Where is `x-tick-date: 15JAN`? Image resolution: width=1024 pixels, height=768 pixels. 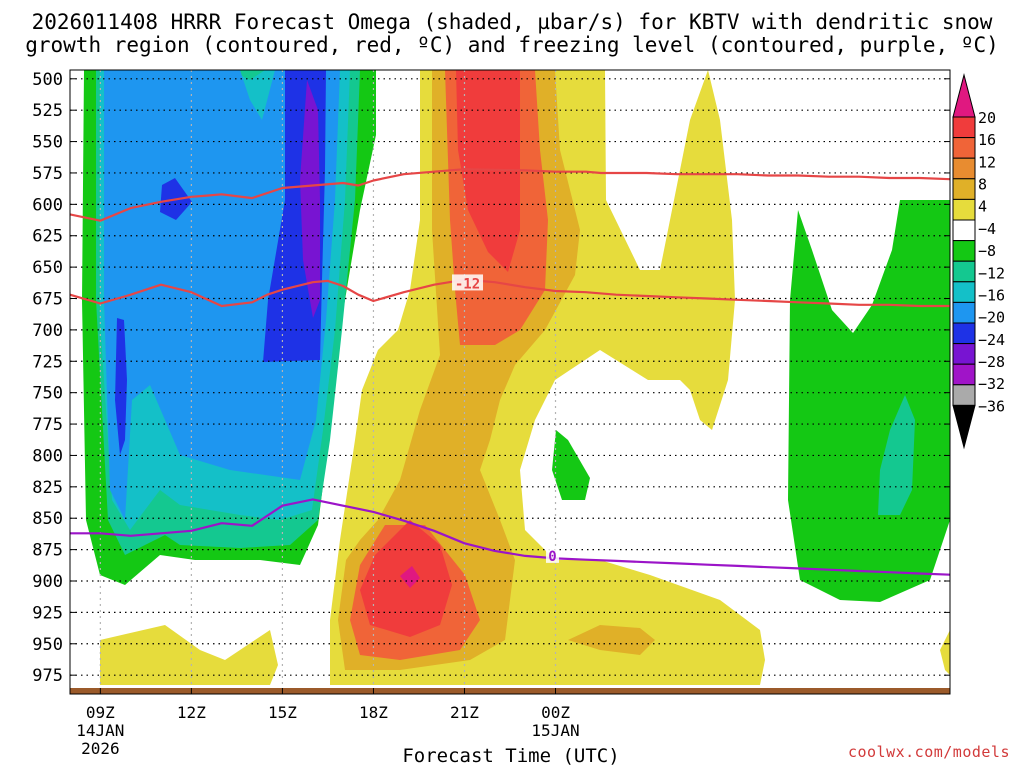
x-tick-date: 15JAN is located at coordinates (555, 730).